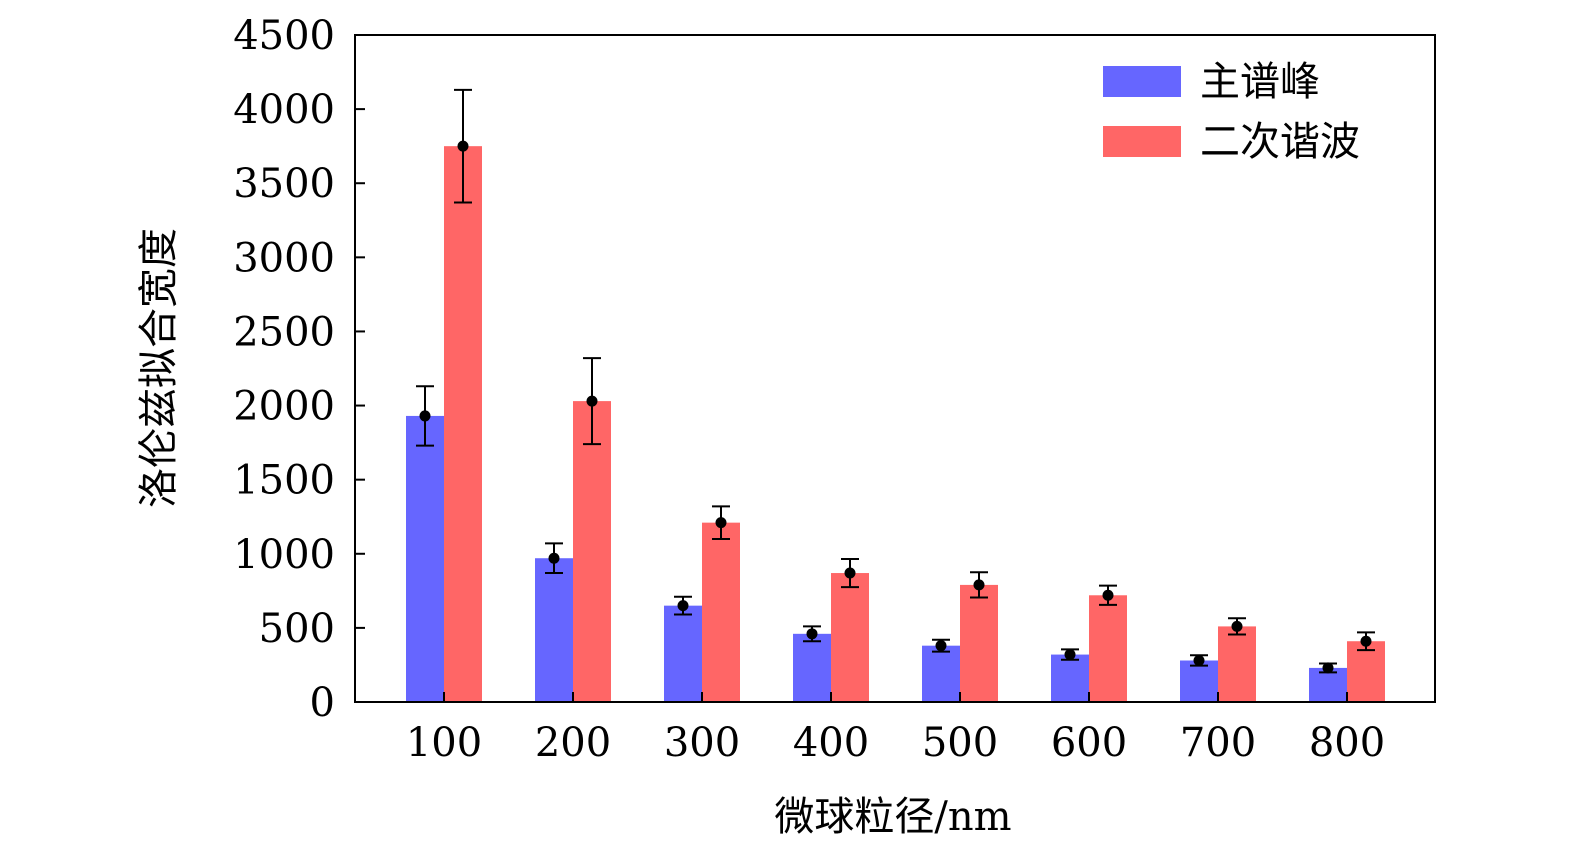 This screenshot has width=1575, height=856. What do you see at coordinates (831, 743) in the screenshot?
I see `x-tick-label-400: 400` at bounding box center [831, 743].